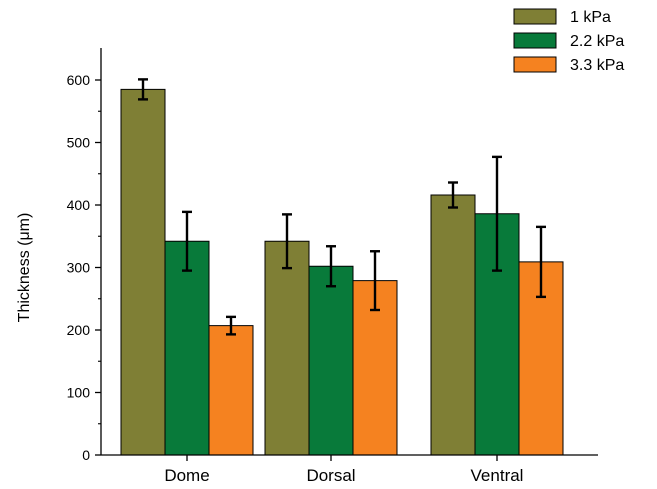  What do you see at coordinates (597, 41) in the screenshot?
I see `legend-label: 2.2 kPa` at bounding box center [597, 41].